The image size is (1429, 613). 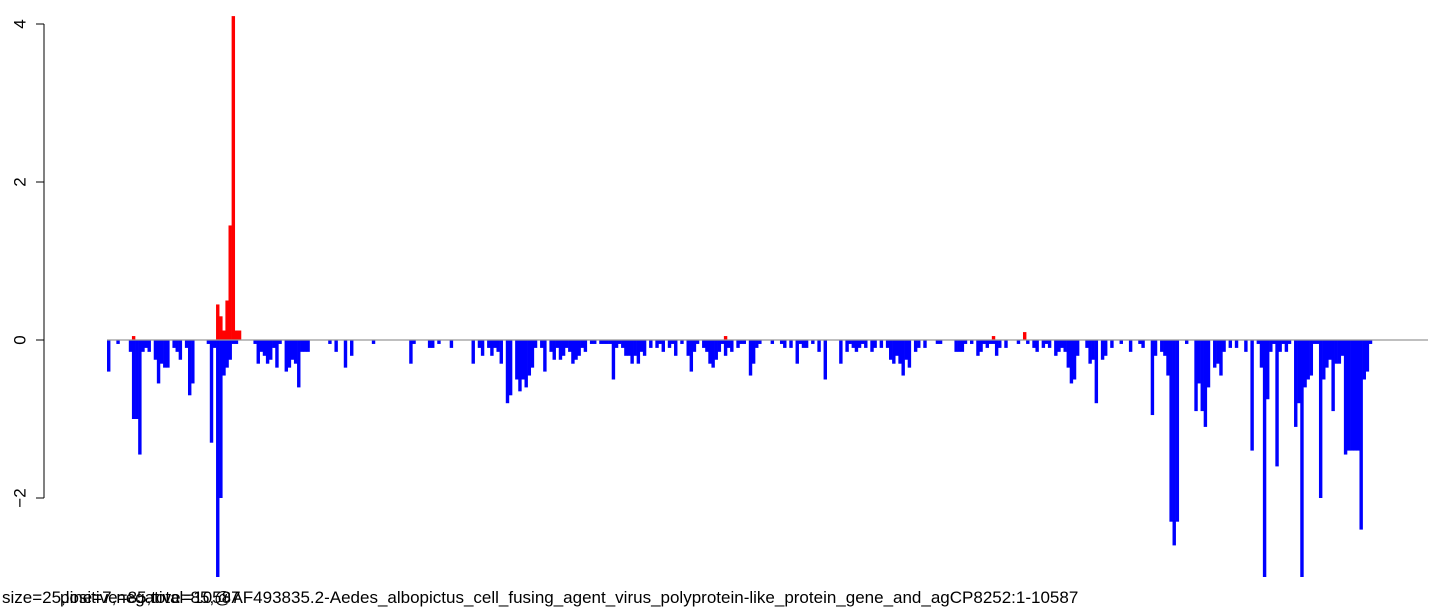 I want to click on x-axis-label-overlap: positive=85,total=10587, so click(x=150, y=597).